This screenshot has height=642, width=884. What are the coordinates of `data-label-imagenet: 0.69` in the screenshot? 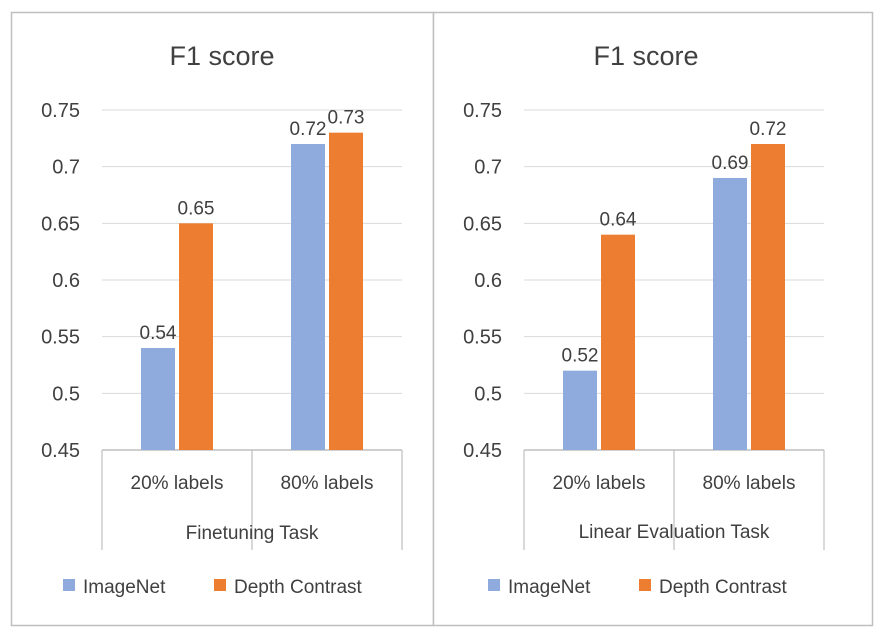 It's located at (730, 163).